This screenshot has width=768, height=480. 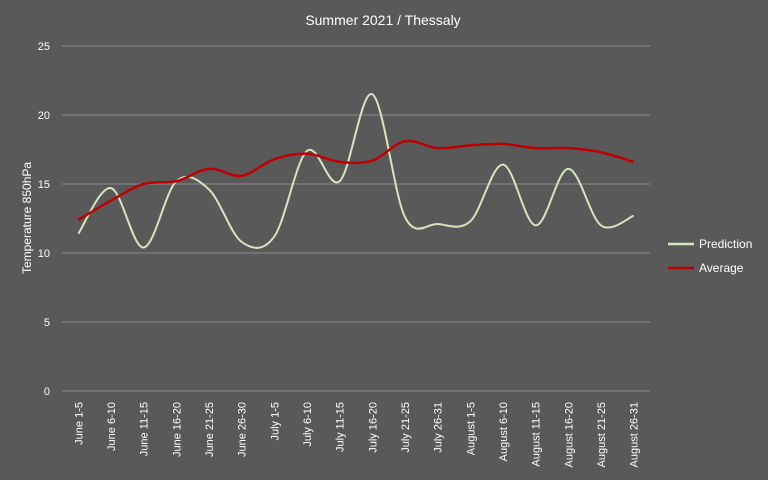 I want to click on x-tick-label: July 11-15, so click(x=341, y=427).